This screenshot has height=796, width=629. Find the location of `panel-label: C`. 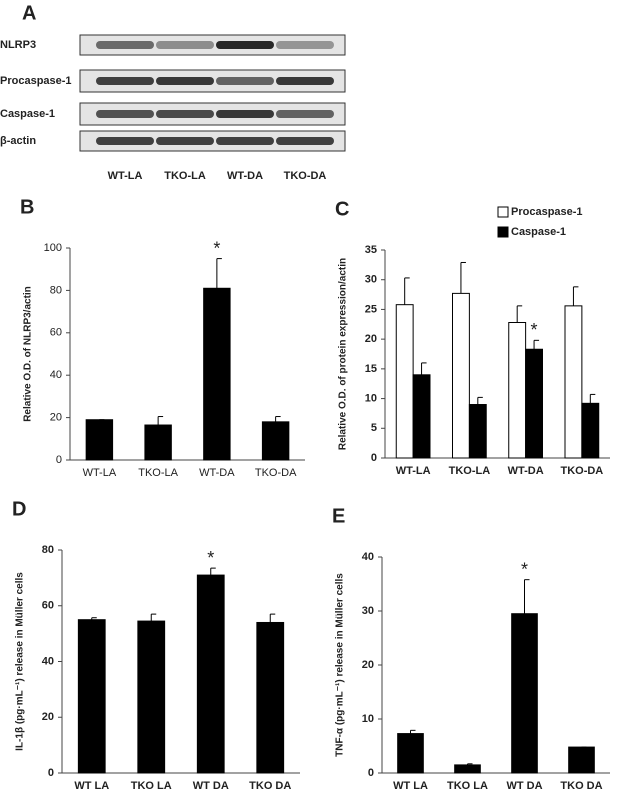

panel-label: C is located at coordinates (342, 209).